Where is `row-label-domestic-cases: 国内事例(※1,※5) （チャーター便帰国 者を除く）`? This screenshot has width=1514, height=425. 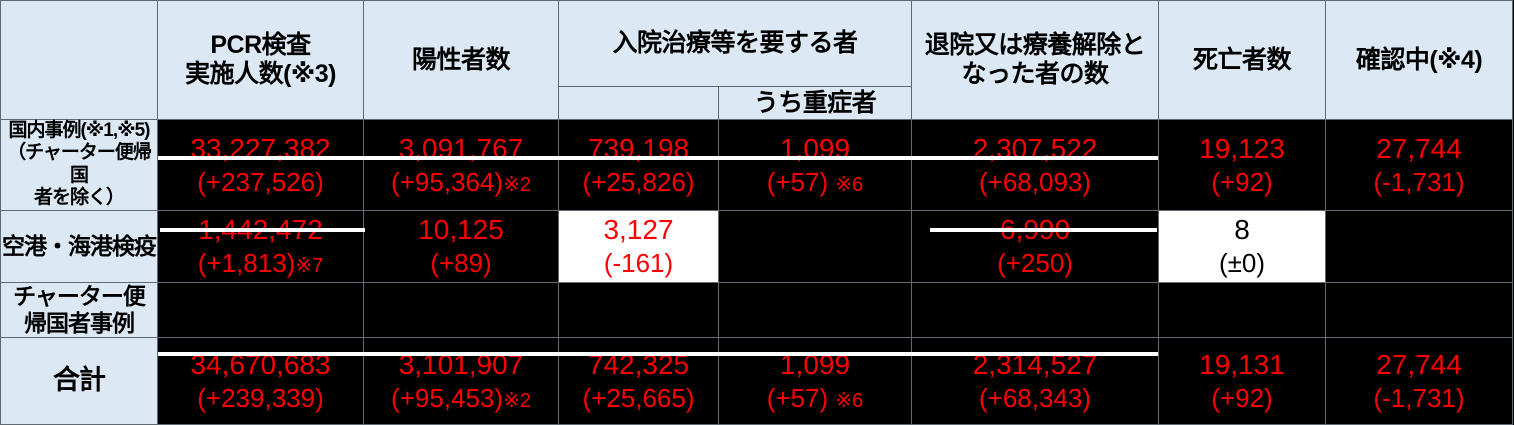
row-label-domestic-cases: 国内事例(※1,※5) （チャーター便帰国 者を除く） is located at coordinates (79, 165).